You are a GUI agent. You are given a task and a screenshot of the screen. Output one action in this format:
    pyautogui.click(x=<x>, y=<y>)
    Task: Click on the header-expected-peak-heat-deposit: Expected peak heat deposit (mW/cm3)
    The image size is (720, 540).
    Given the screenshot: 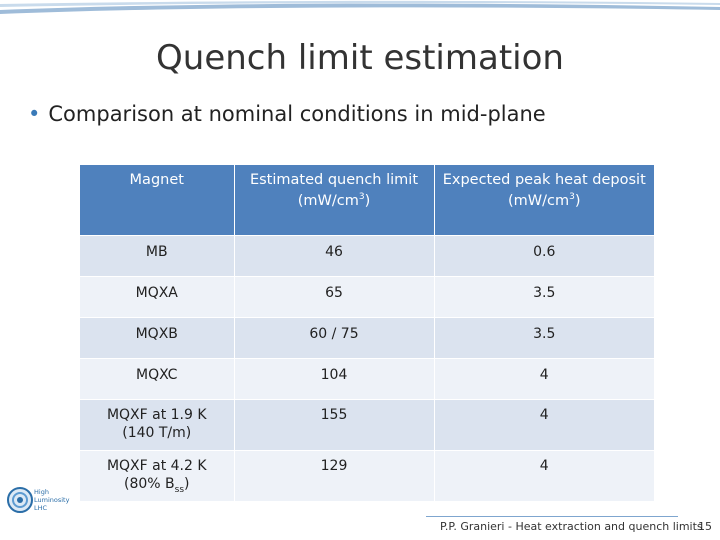 What is the action you would take?
    pyautogui.click(x=544, y=200)
    